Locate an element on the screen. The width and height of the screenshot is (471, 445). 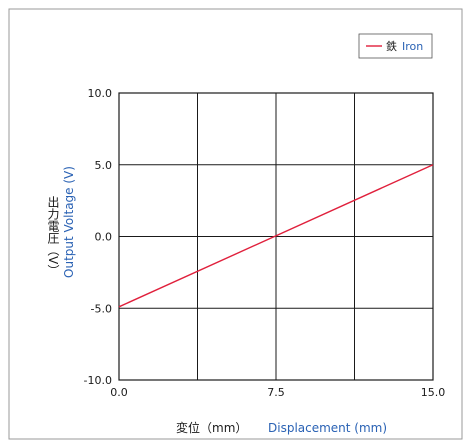
y-tick-label: 0.0 is located at coordinates (104, 237).